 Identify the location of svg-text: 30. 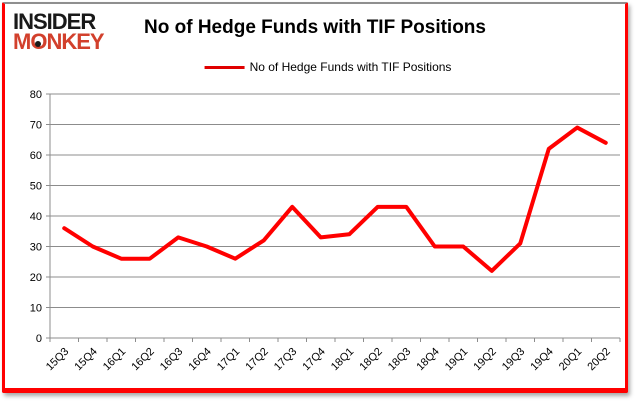
(36, 248).